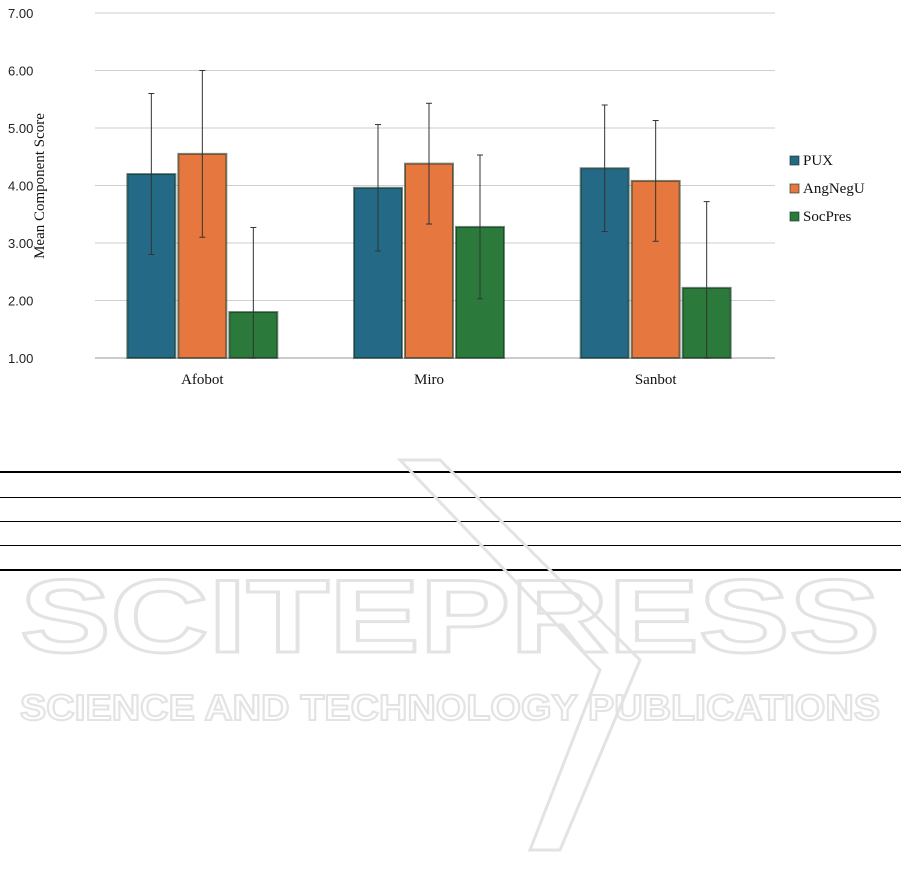  What do you see at coordinates (519, 655) in the screenshot?
I see `watermark-arrow-shape` at bounding box center [519, 655].